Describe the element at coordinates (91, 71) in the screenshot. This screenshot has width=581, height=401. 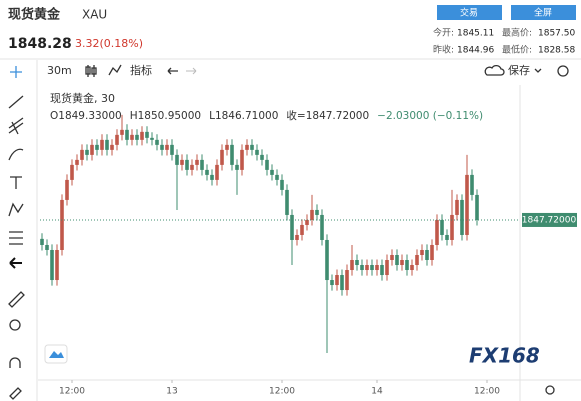
I see `chart-type-icon` at that location.